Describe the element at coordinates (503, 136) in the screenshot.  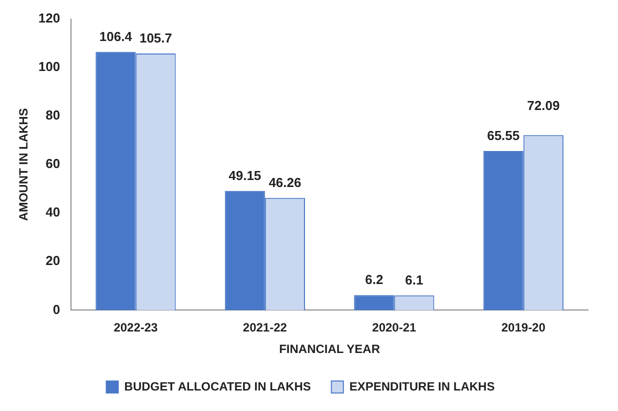
I see `data-label: 65.55` at that location.